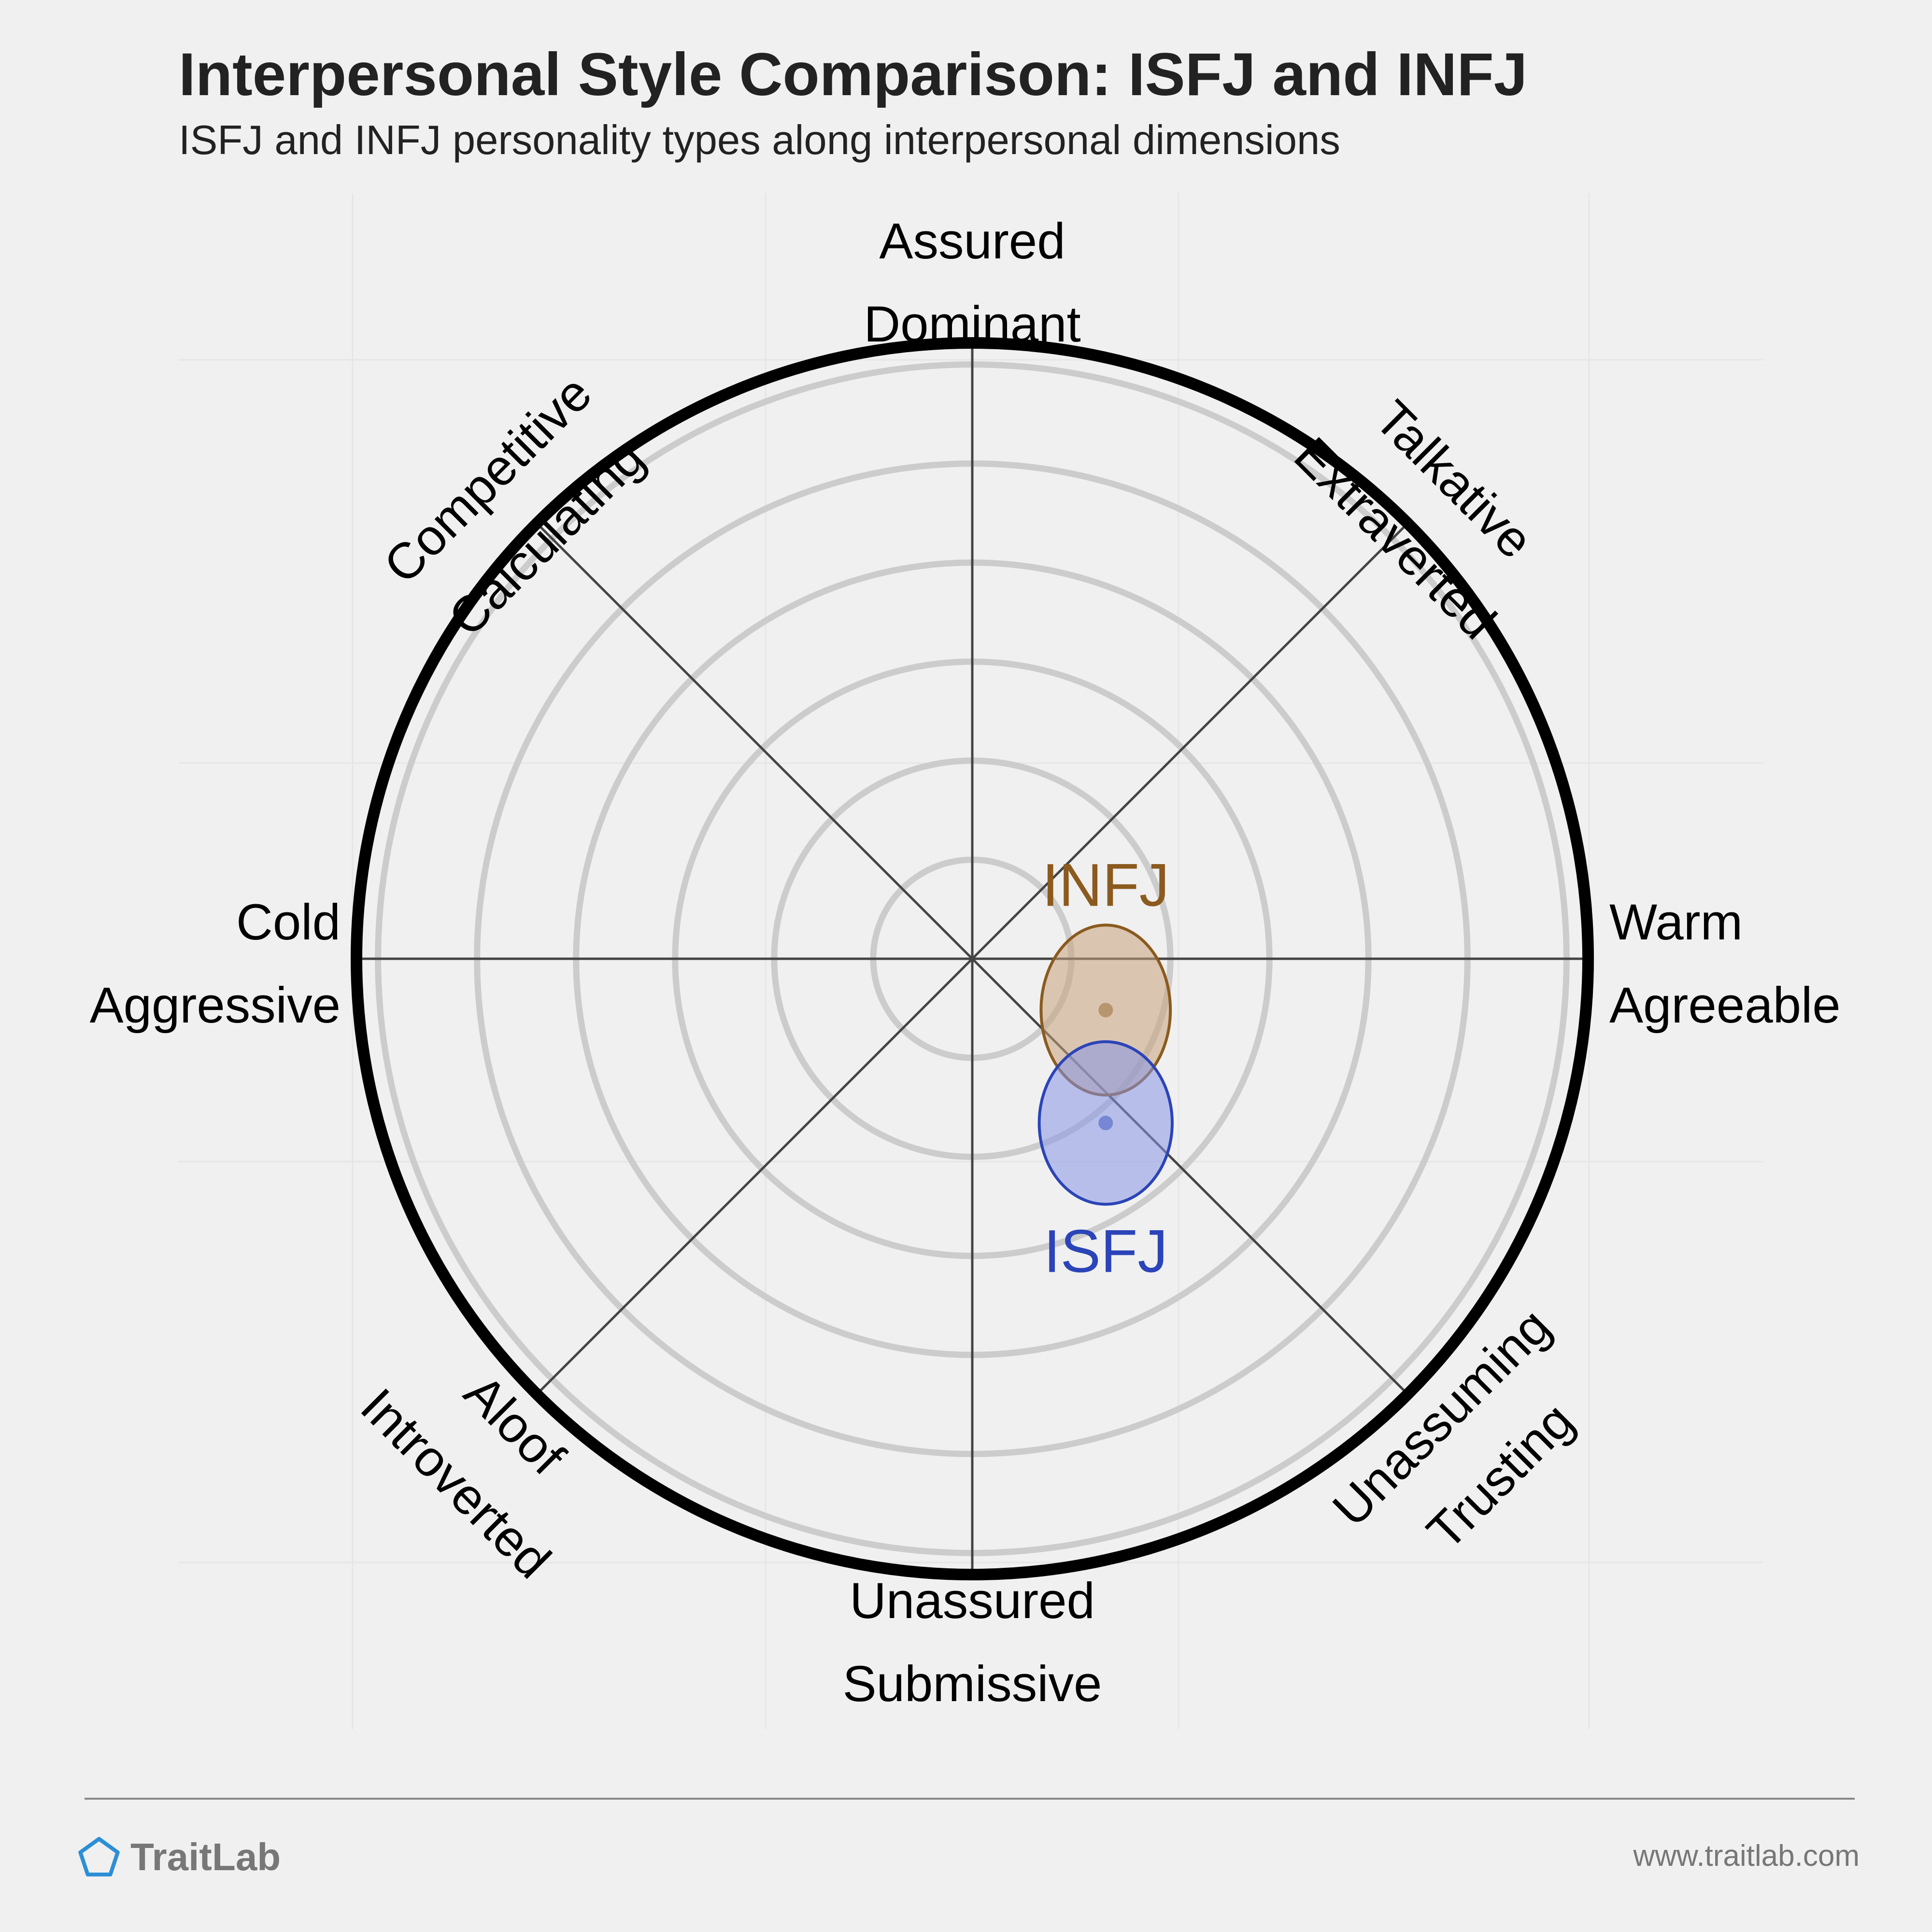  Describe the element at coordinates (972, 241) in the screenshot. I see `axis-label-text: Assured` at that location.